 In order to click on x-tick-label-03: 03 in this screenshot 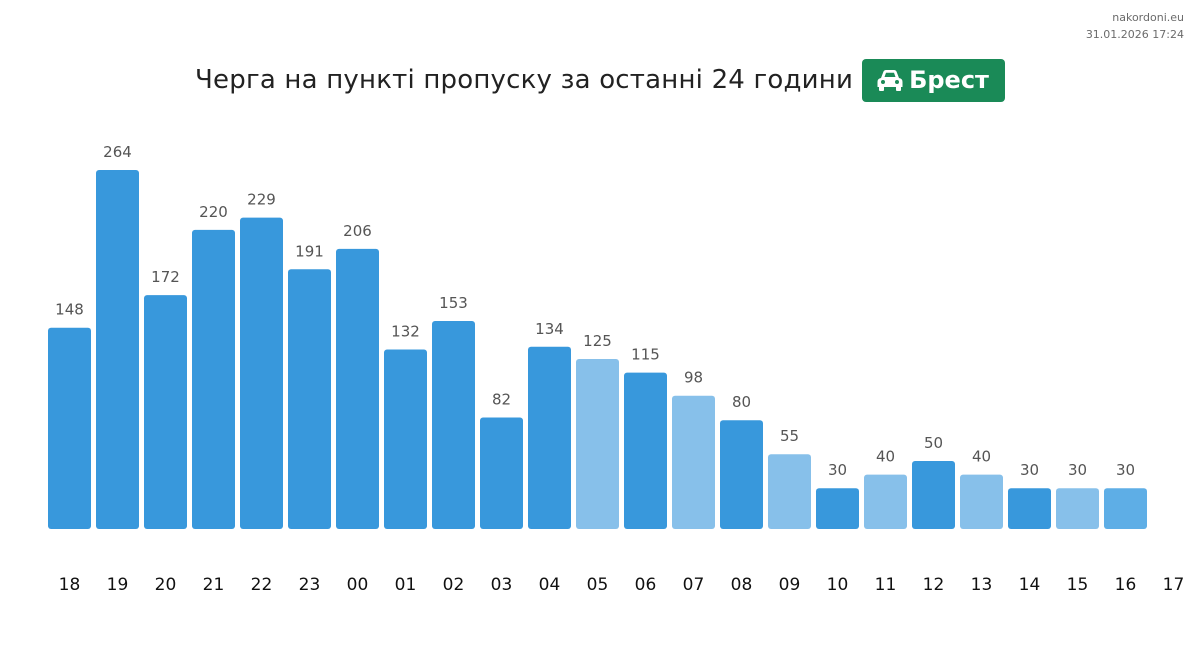, I will do `click(502, 585)`.